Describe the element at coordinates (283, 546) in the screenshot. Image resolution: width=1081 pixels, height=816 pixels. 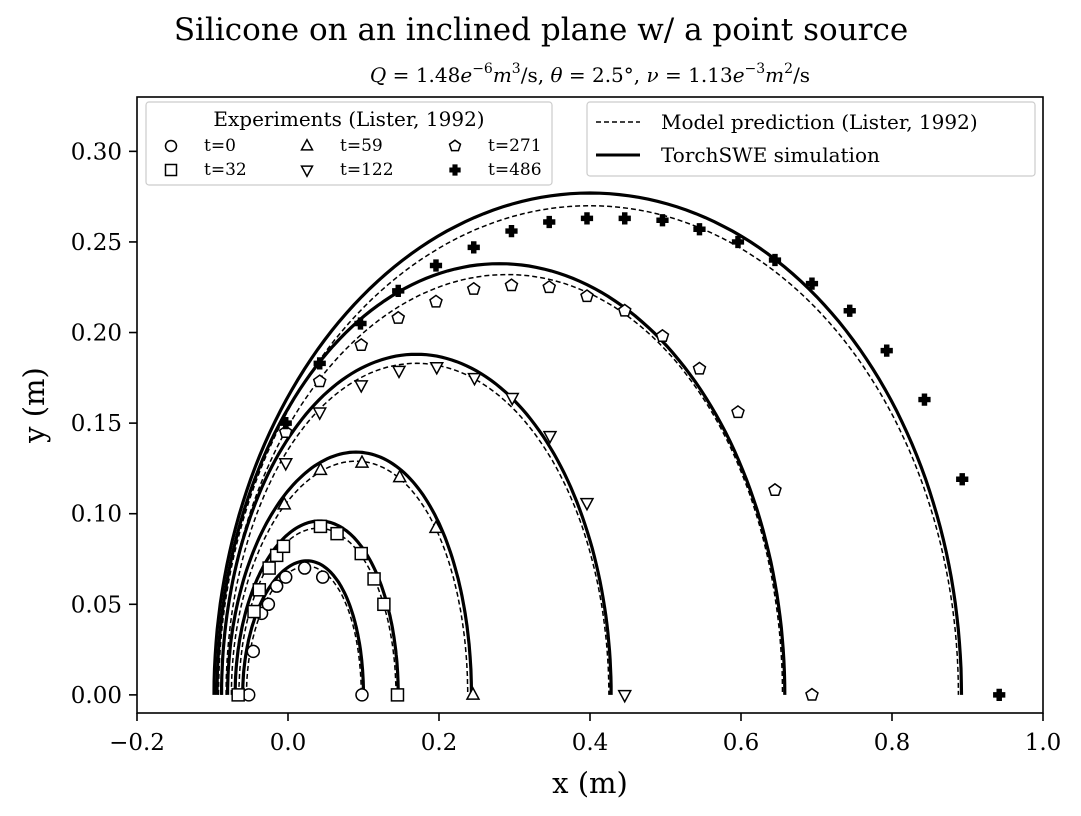
I see `exp-marker-t=32-5` at that location.